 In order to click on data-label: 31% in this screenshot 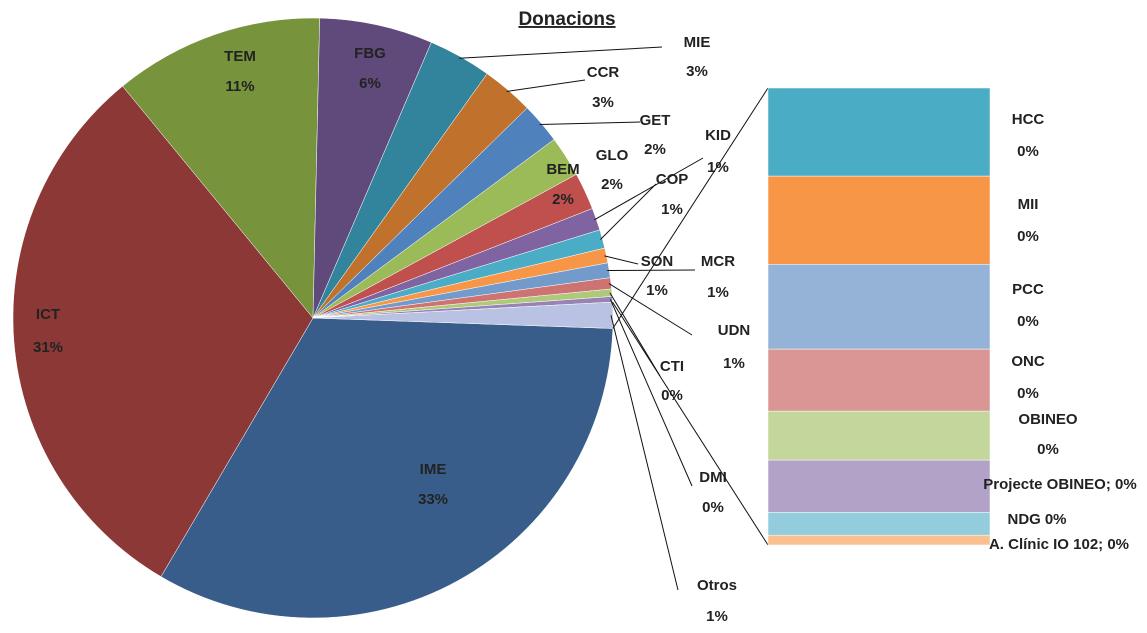, I will do `click(48, 347)`.